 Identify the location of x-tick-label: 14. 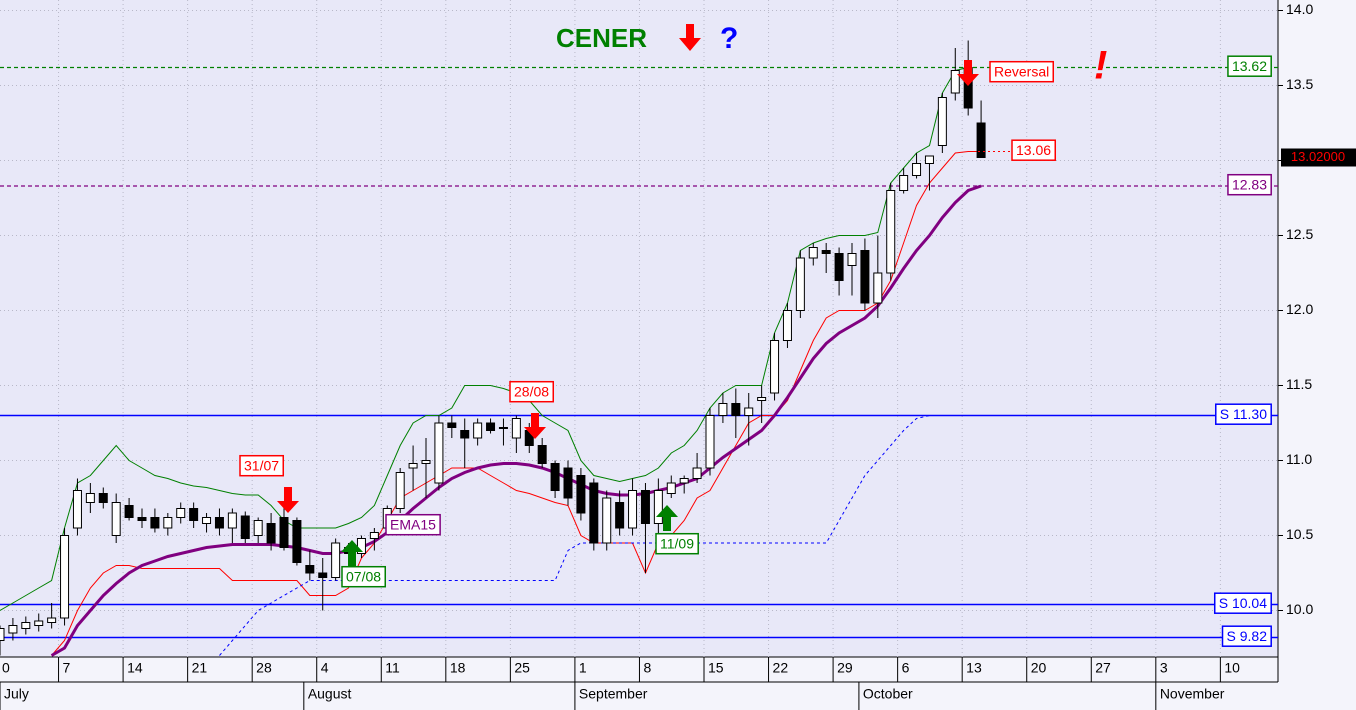
(135, 668).